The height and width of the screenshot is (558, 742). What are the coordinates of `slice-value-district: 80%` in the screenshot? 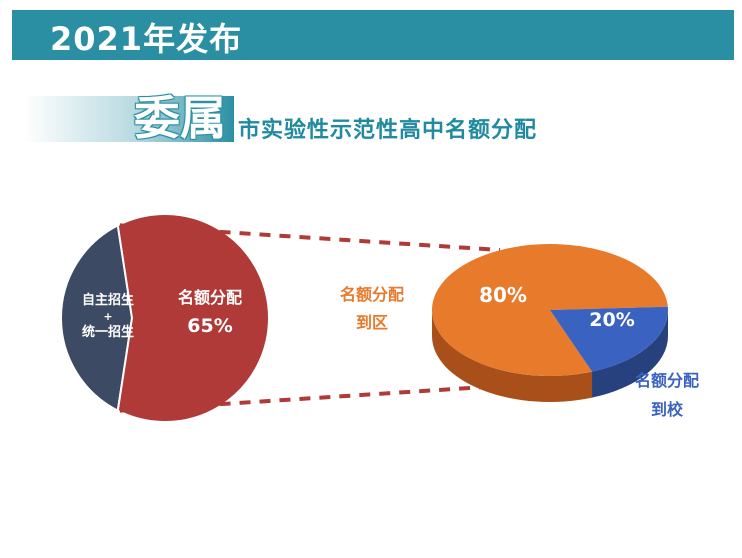 It's located at (503, 295).